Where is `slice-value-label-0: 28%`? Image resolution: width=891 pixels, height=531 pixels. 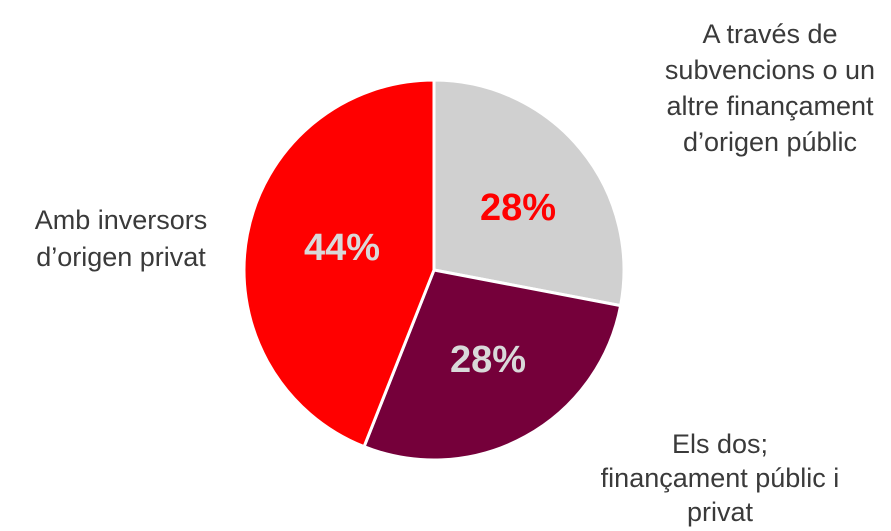
slice-value-label-0: 28% is located at coordinates (518, 208).